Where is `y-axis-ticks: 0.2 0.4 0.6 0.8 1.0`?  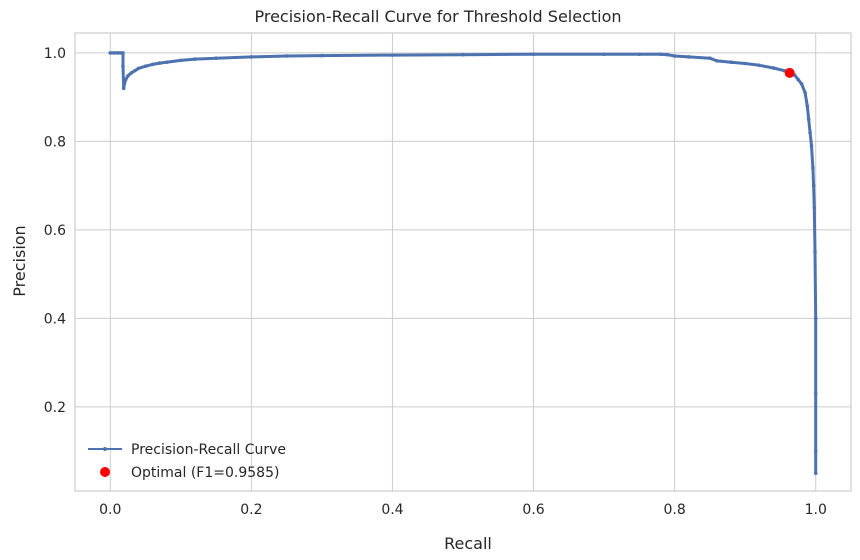 y-axis-ticks: 0.2 0.4 0.6 0.8 1.0 is located at coordinates (55, 231).